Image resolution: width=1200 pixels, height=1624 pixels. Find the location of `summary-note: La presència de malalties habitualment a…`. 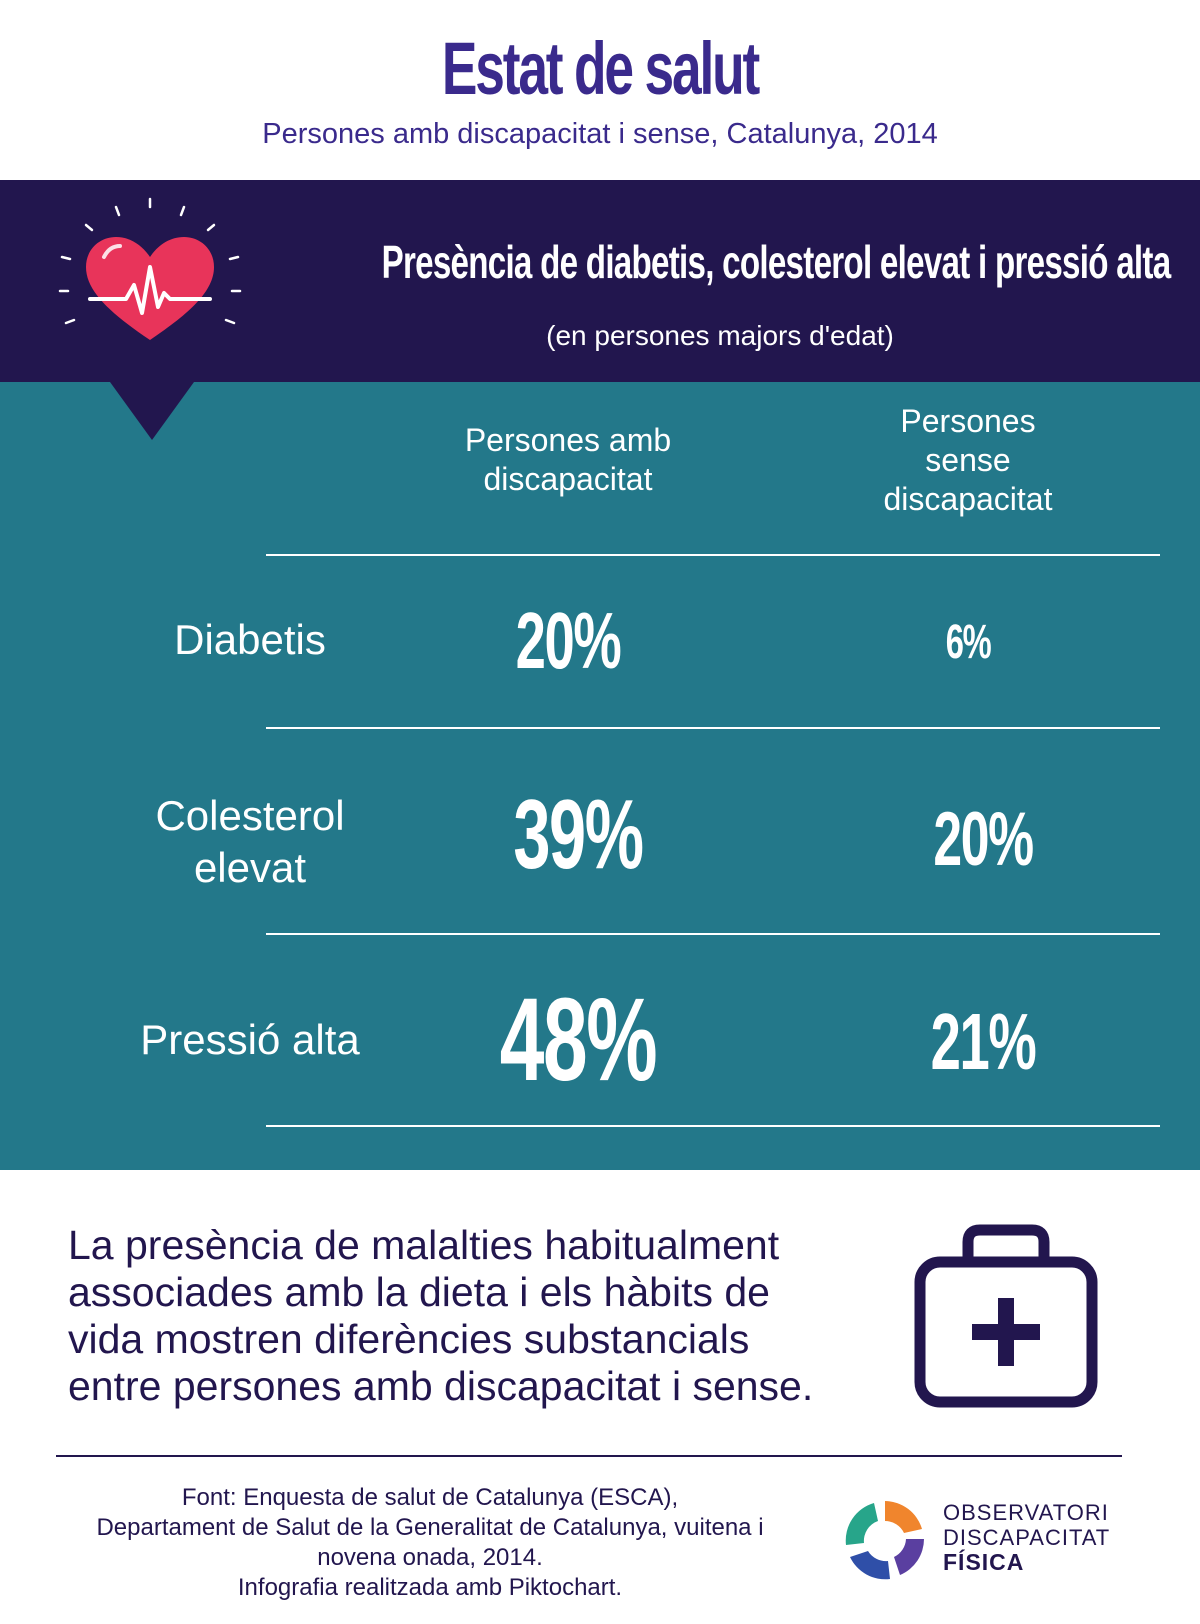

summary-note: La presència de malalties habitualment a… is located at coordinates (441, 1315).